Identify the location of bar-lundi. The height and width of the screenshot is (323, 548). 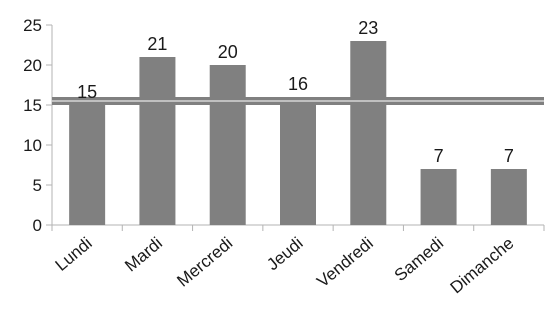
(87, 165).